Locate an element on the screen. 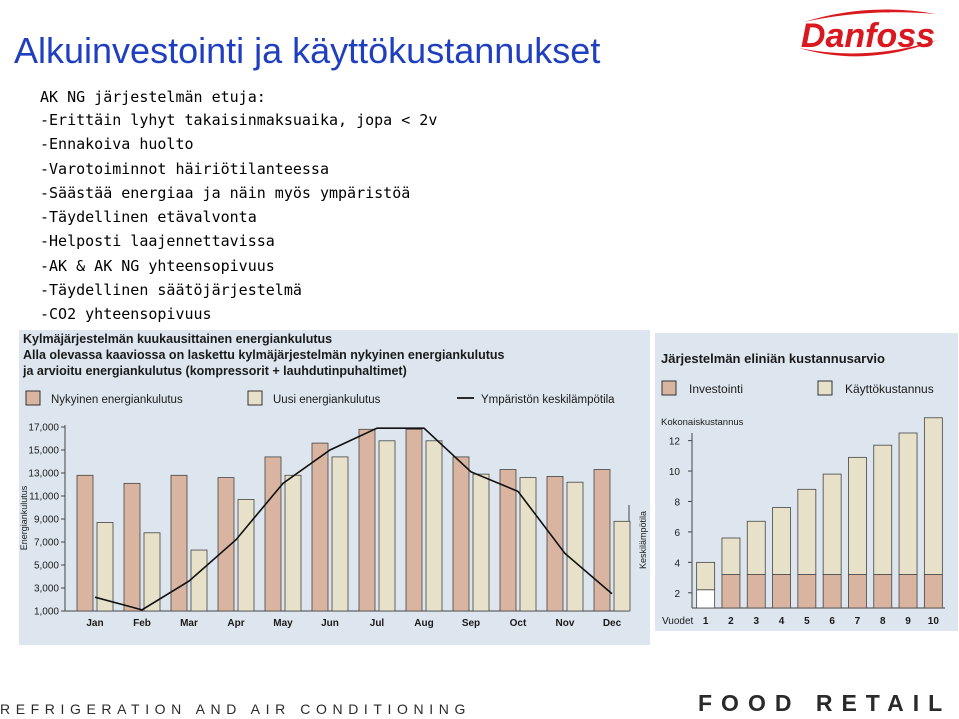 The height and width of the screenshot is (719, 959). y-tick-label: 12 is located at coordinates (675, 442).